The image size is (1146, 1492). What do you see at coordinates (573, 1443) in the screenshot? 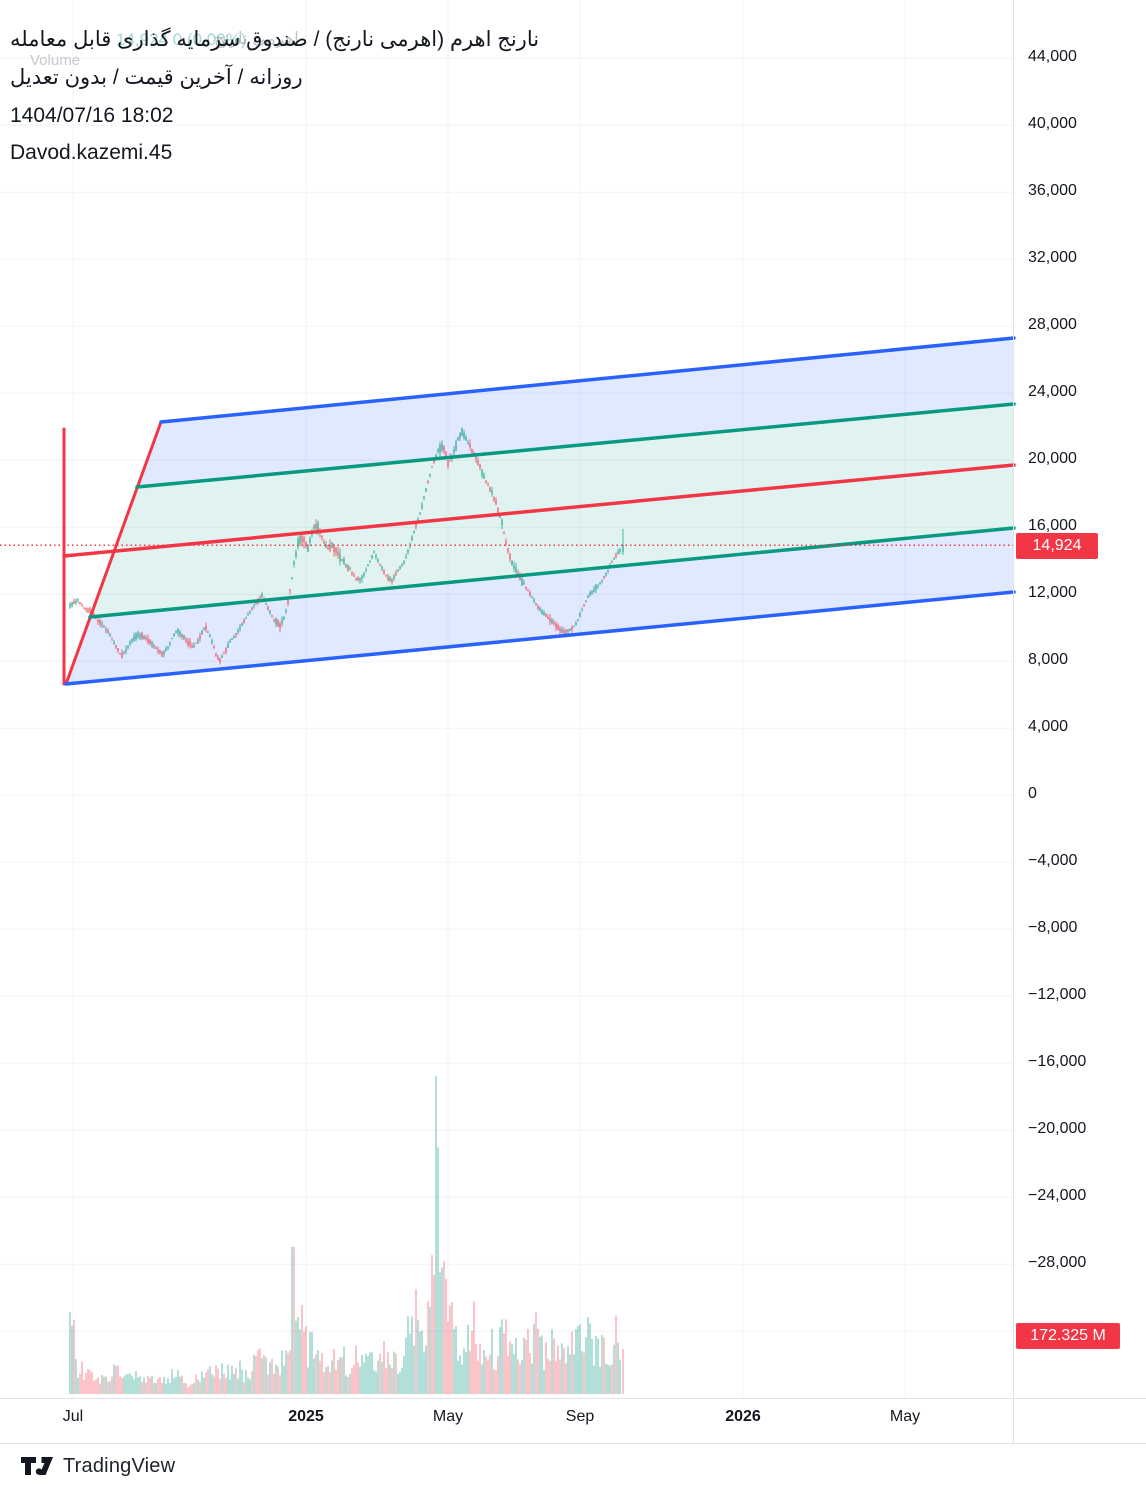
I see `time-axis-bottom-border` at bounding box center [573, 1443].